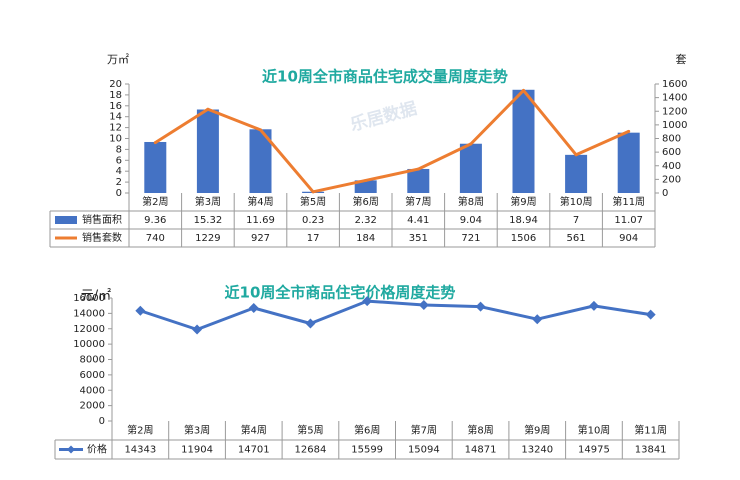 This screenshot has height=480, width=740. What do you see at coordinates (674, 125) in the screenshot?
I see `chart1-right-tick-label: 1000` at bounding box center [674, 125].